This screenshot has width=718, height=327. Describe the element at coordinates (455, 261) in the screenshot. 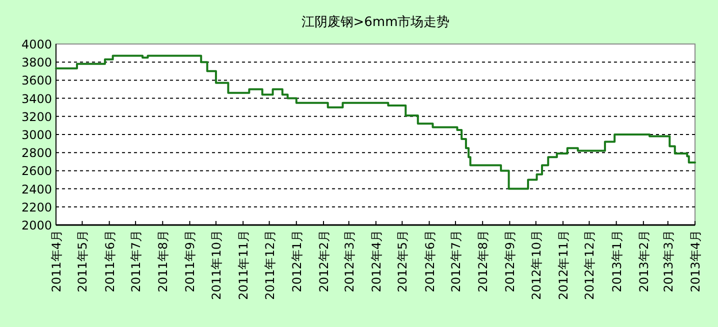

I see `x-tick-label: 2012年7月` at that location.